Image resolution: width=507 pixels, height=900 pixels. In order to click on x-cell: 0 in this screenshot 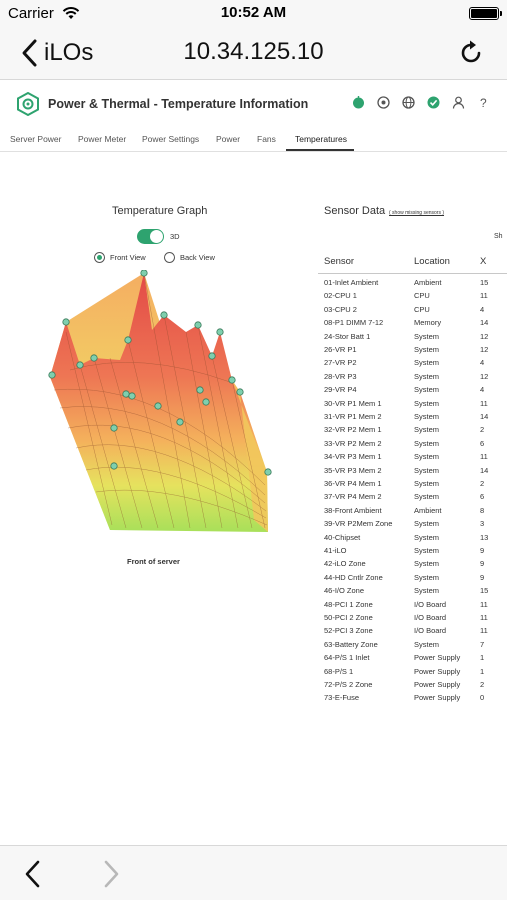, I will do `click(482, 698)`.